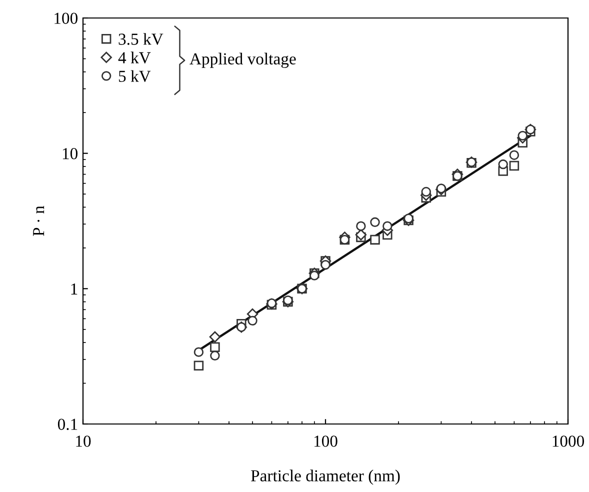 The image size is (589, 492). What do you see at coordinates (83, 441) in the screenshot?
I see `x-tick-label: 10` at bounding box center [83, 441].